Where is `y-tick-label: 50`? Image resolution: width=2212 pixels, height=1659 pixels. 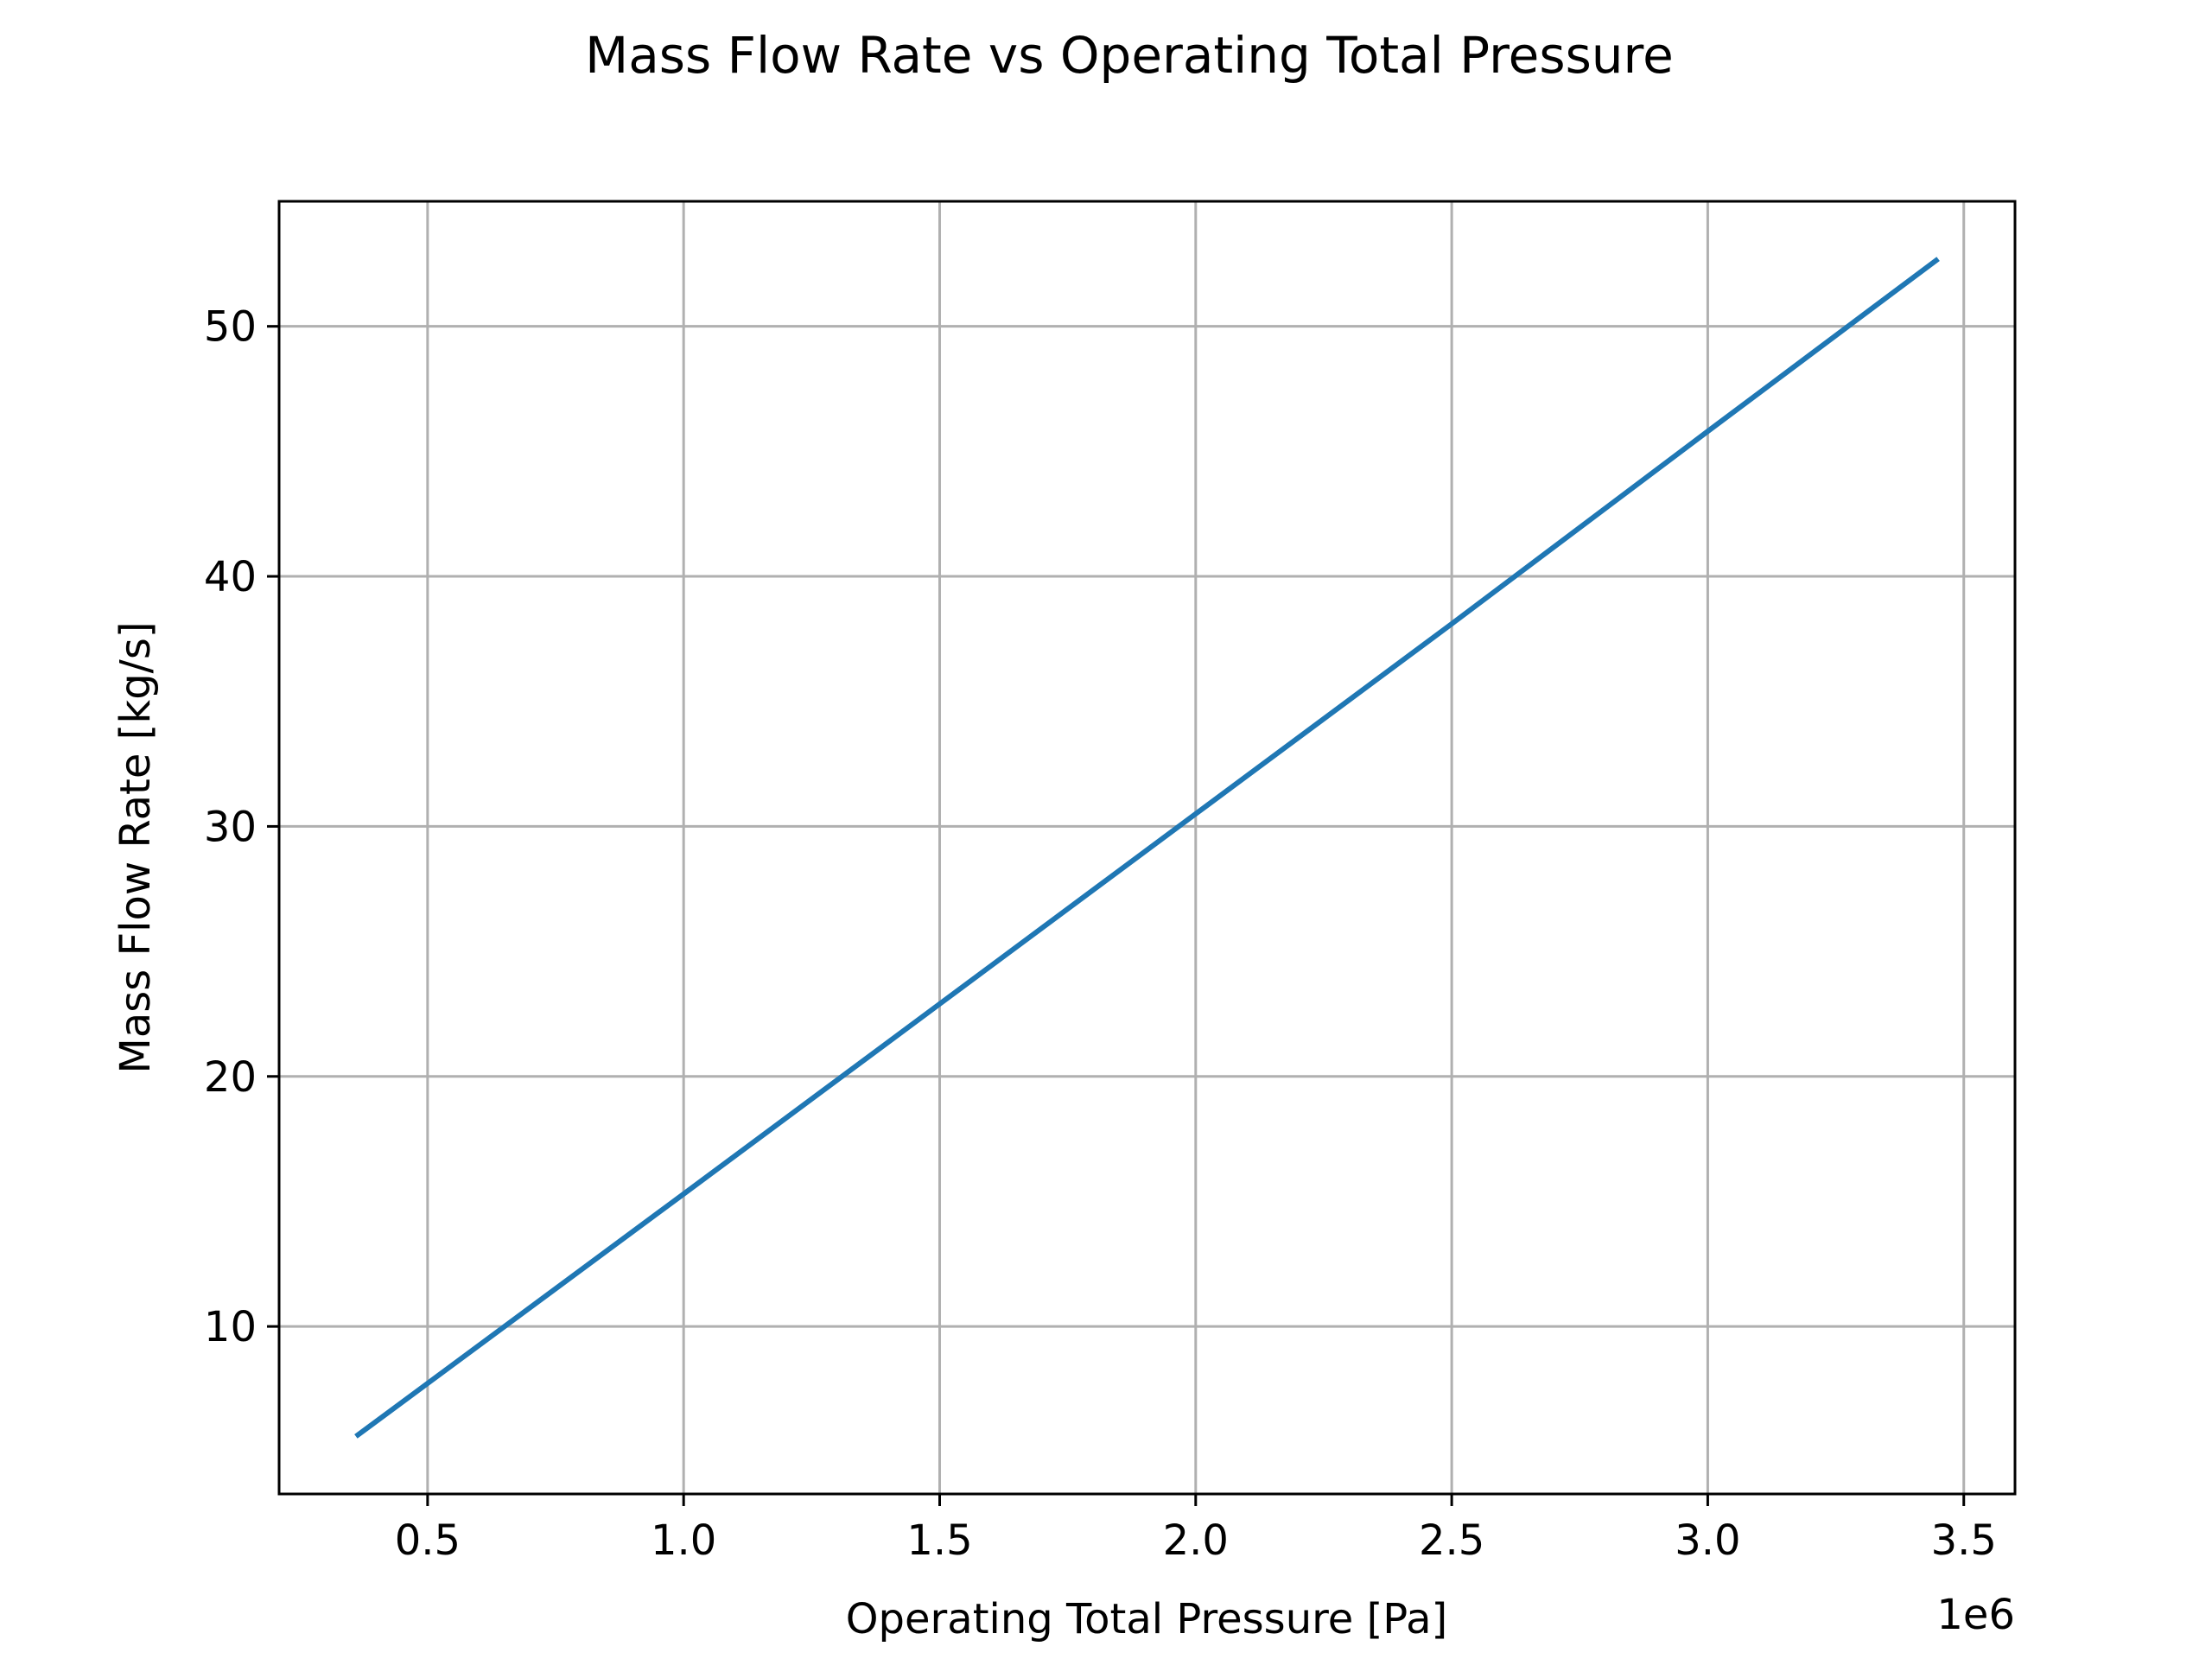
y-tick-label: 50 is located at coordinates (231, 327).